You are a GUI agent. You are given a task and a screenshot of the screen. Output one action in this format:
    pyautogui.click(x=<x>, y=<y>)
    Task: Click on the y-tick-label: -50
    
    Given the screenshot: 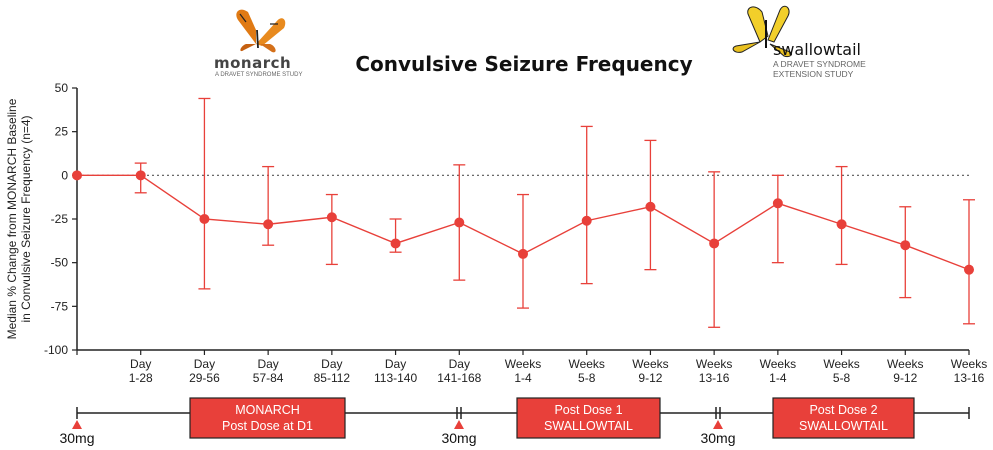 What is the action you would take?
    pyautogui.click(x=60, y=263)
    